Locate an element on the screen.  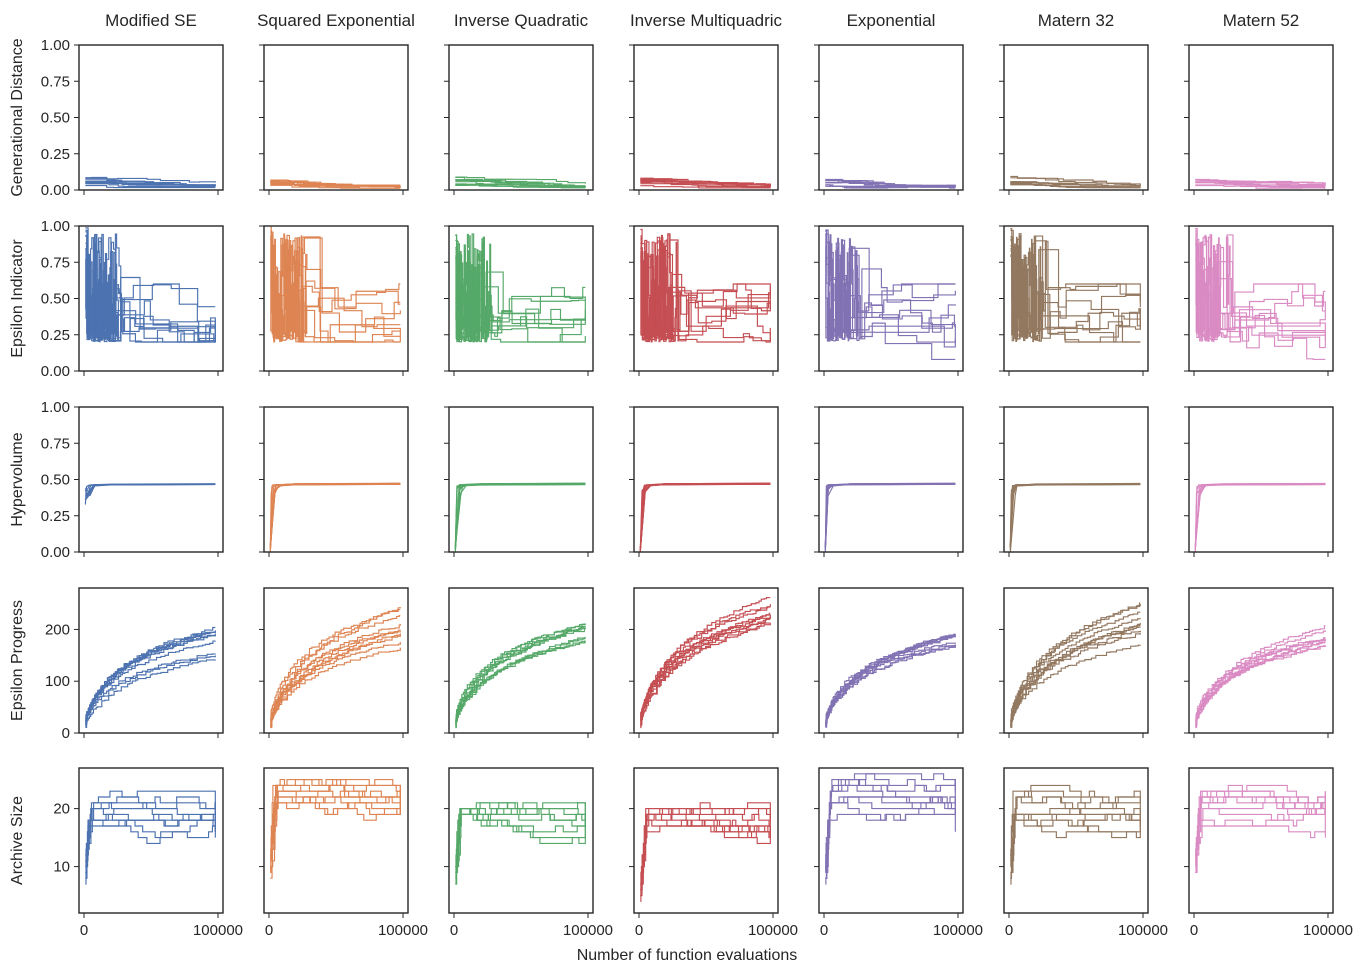
row-label-generational-distance: Generational Distance is located at coordinates (17, 117).